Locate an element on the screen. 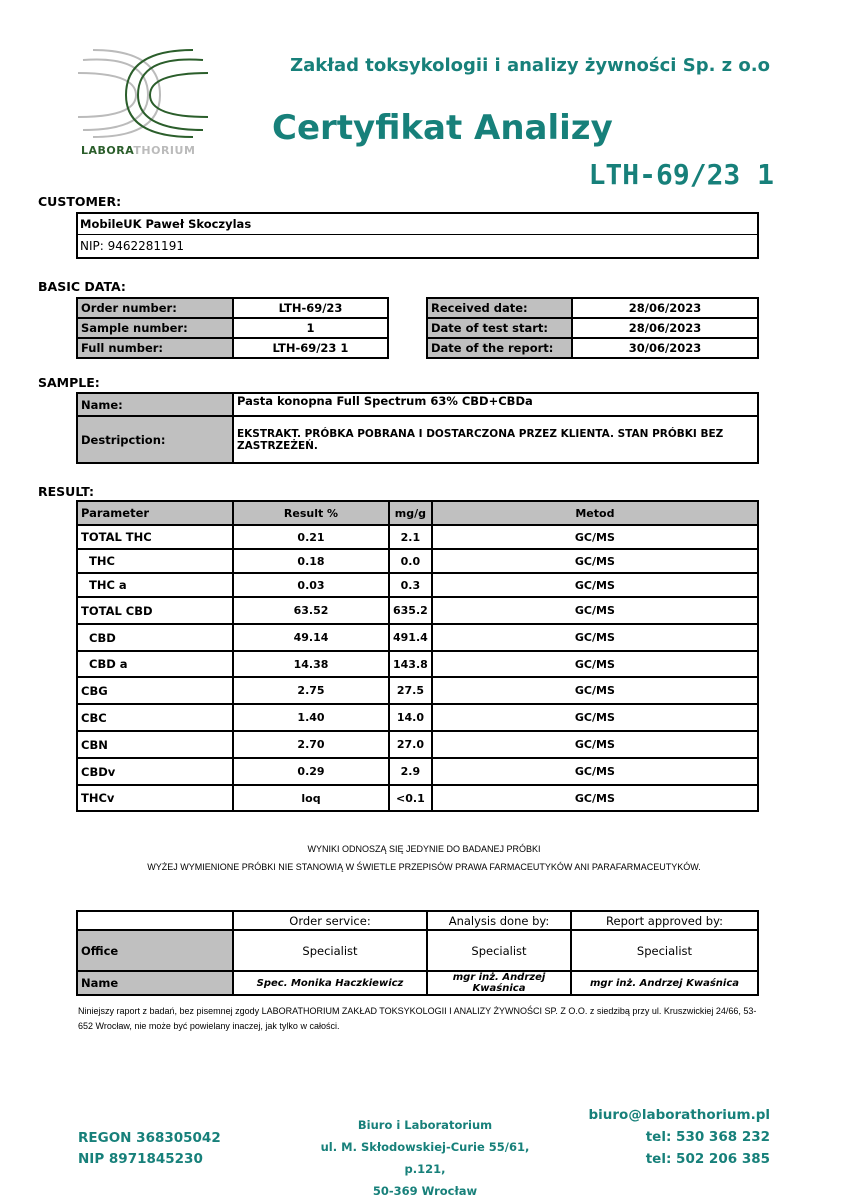  cell: Office is located at coordinates (155, 950).